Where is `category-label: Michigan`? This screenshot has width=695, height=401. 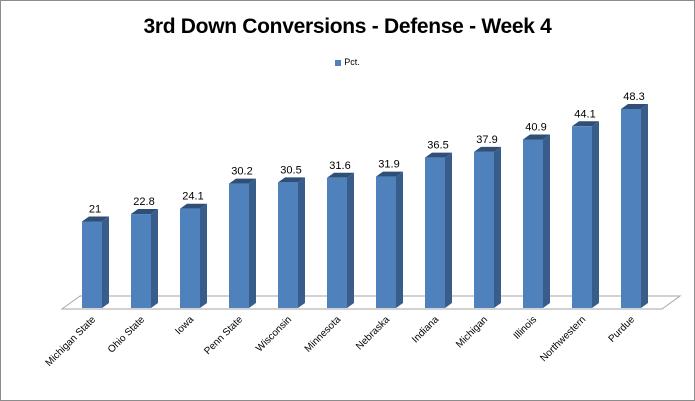 category-label: Michigan is located at coordinates (472, 332).